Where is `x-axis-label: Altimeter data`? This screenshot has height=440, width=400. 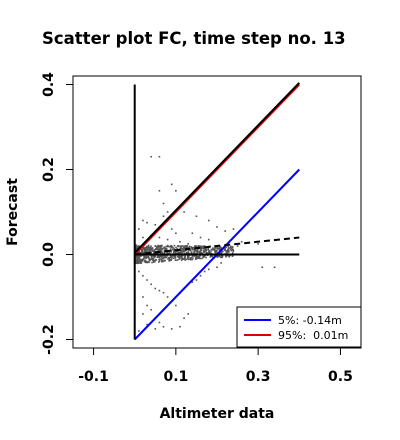 x-axis-label: Altimeter data is located at coordinates (217, 414).